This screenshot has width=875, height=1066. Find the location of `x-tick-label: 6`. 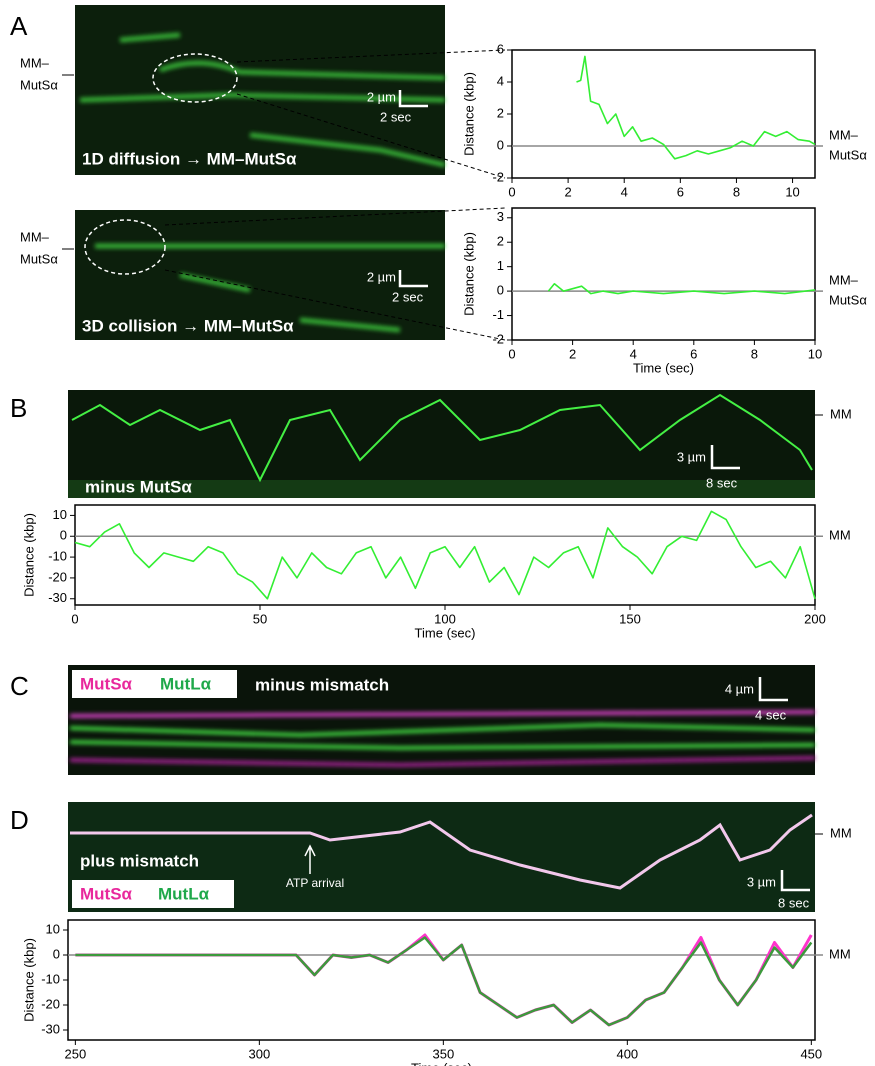

x-tick-label: 6 is located at coordinates (680, 191).